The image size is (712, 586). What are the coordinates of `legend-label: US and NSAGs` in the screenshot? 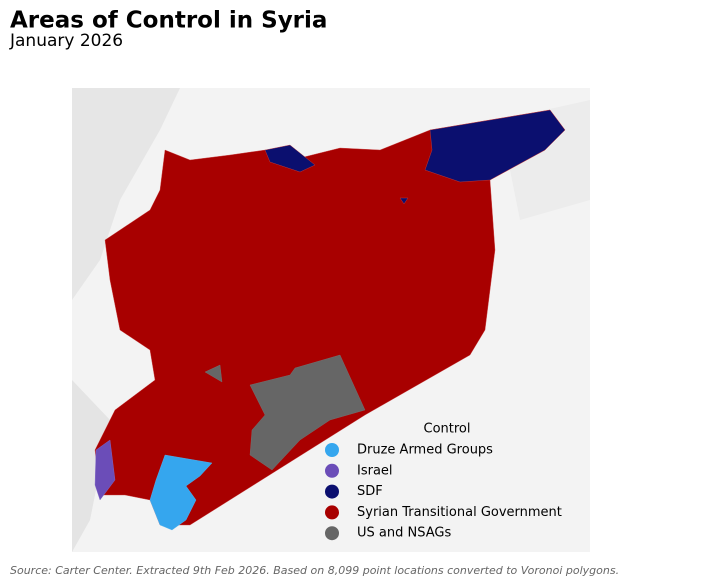 It's located at (404, 533).